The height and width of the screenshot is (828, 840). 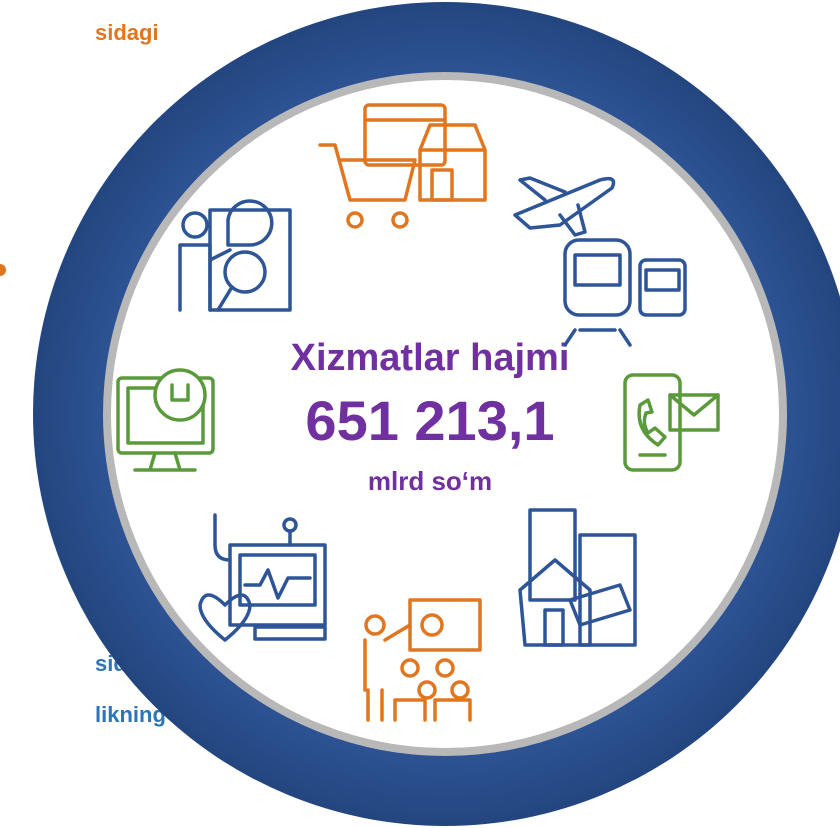 I want to click on center-value: 651 213,1, so click(x=429, y=420).